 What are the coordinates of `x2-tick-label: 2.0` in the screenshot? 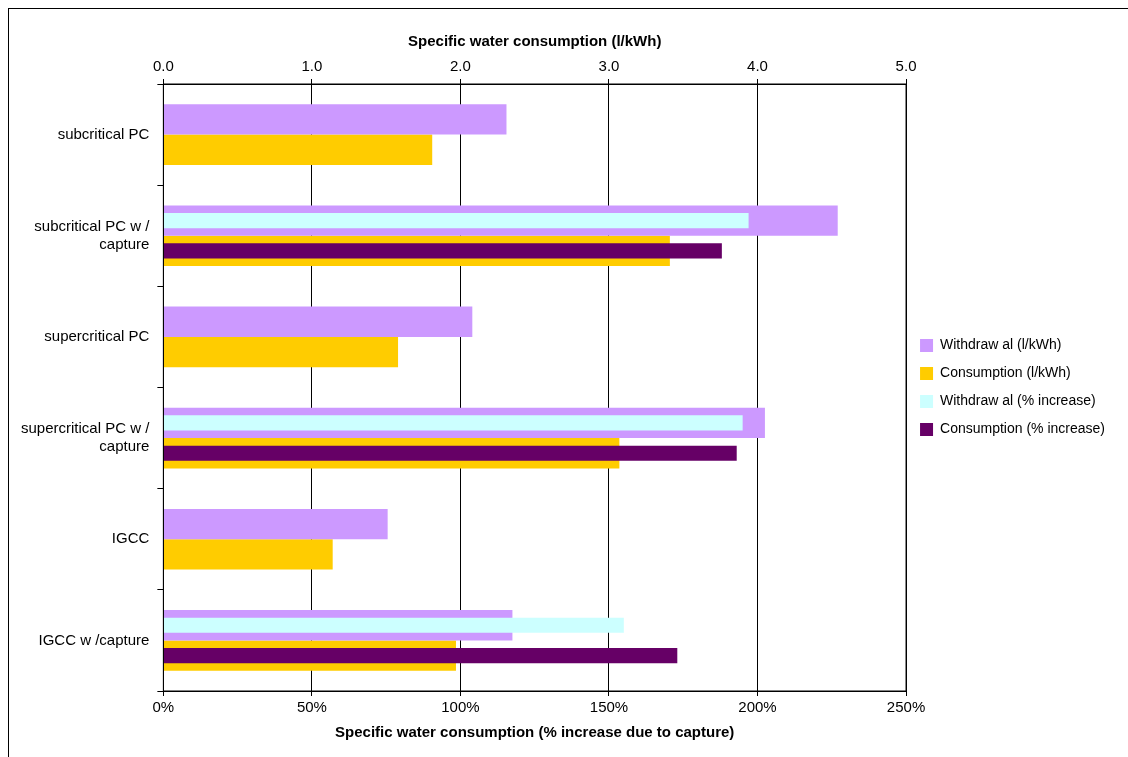 It's located at (460, 66).